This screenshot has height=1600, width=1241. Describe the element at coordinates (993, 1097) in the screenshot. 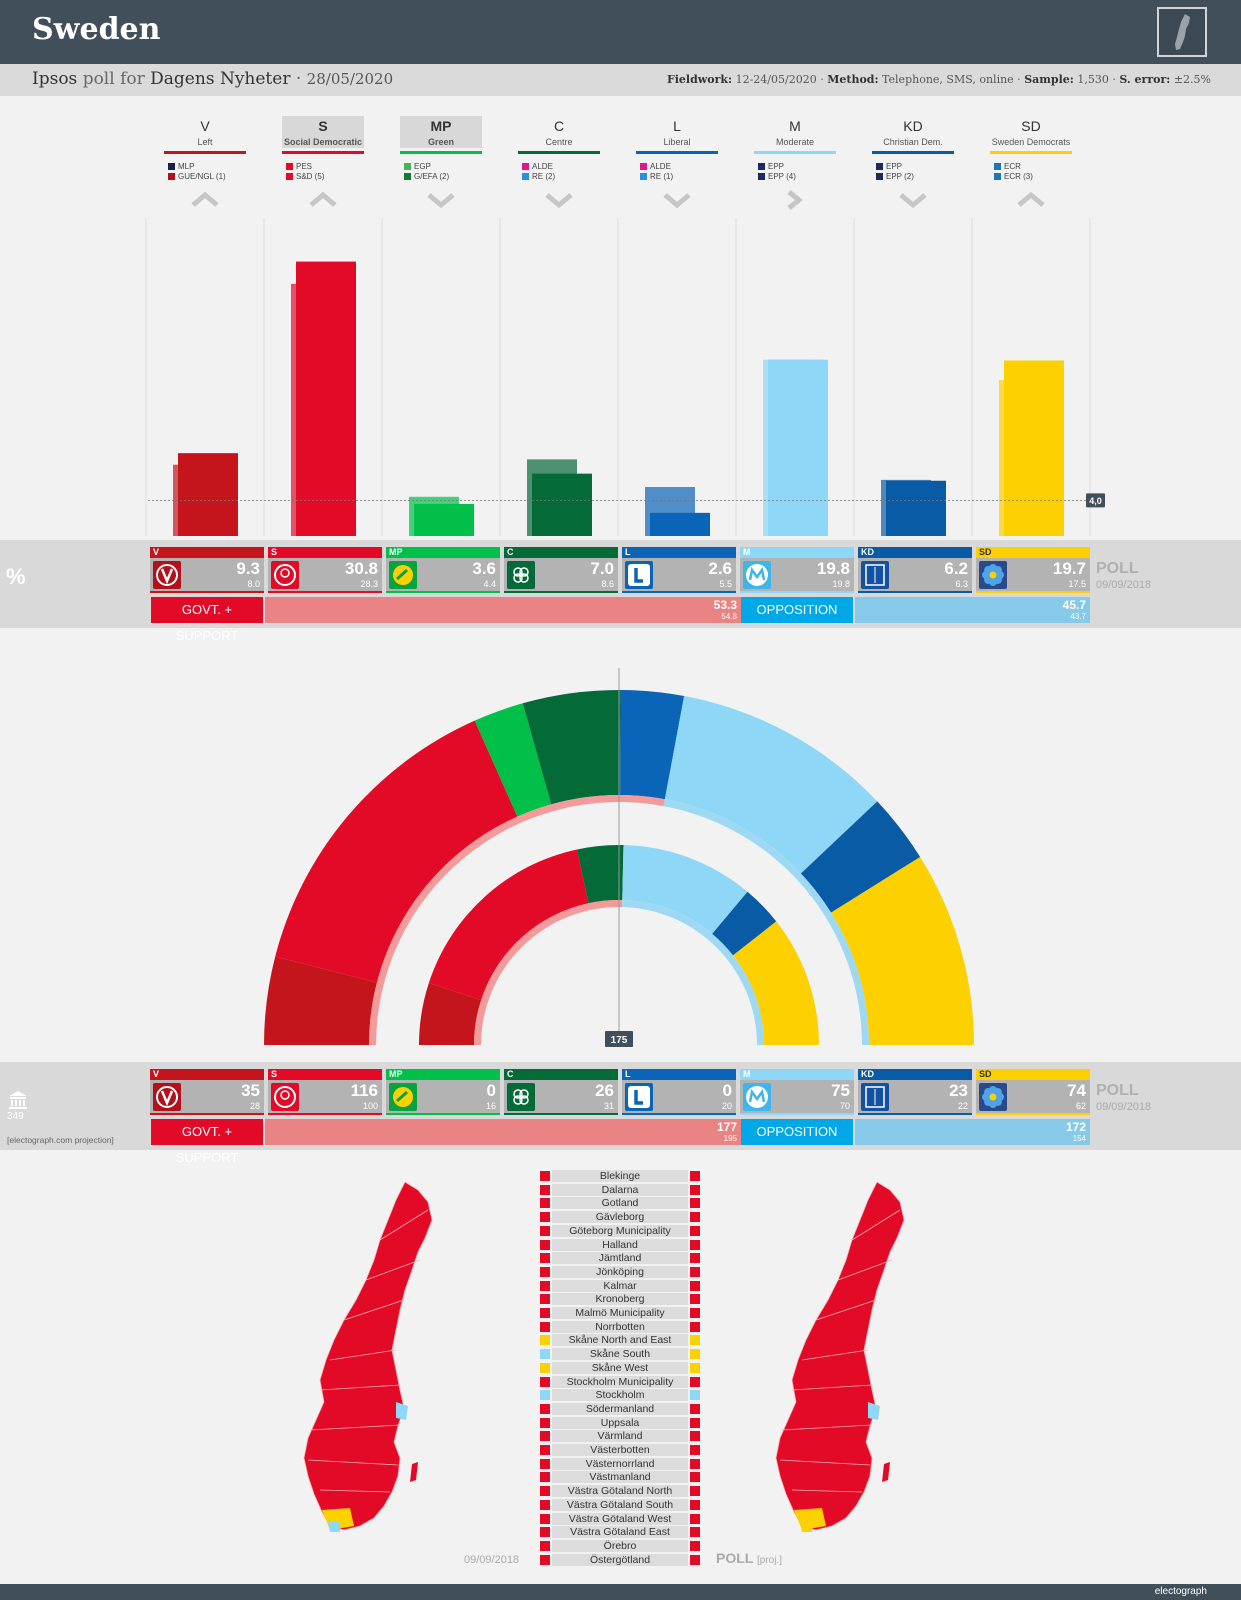

I see `logo-sd-icon` at that location.